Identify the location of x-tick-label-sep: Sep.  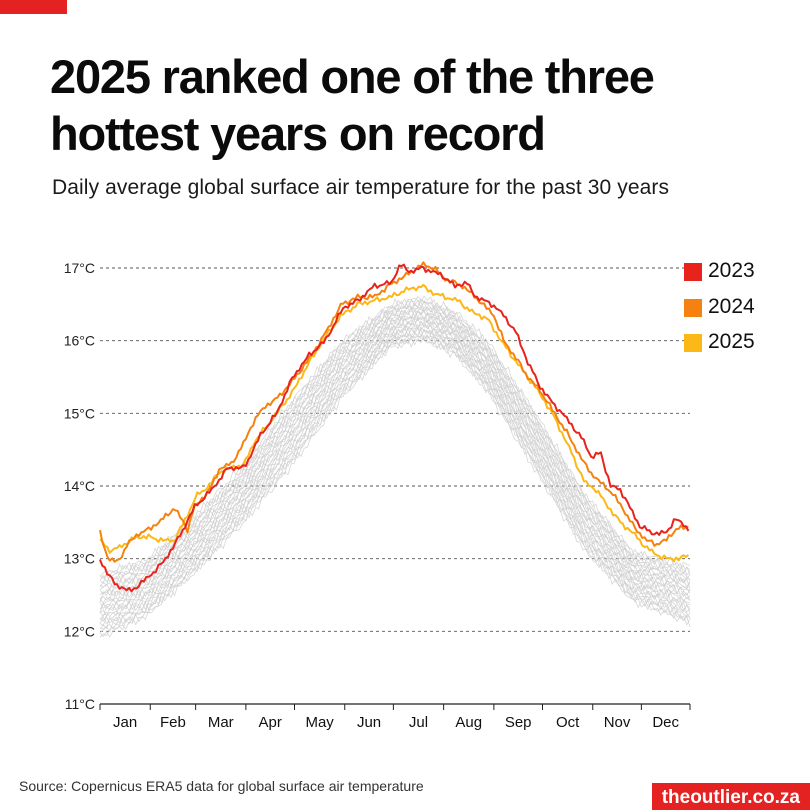
(518, 722).